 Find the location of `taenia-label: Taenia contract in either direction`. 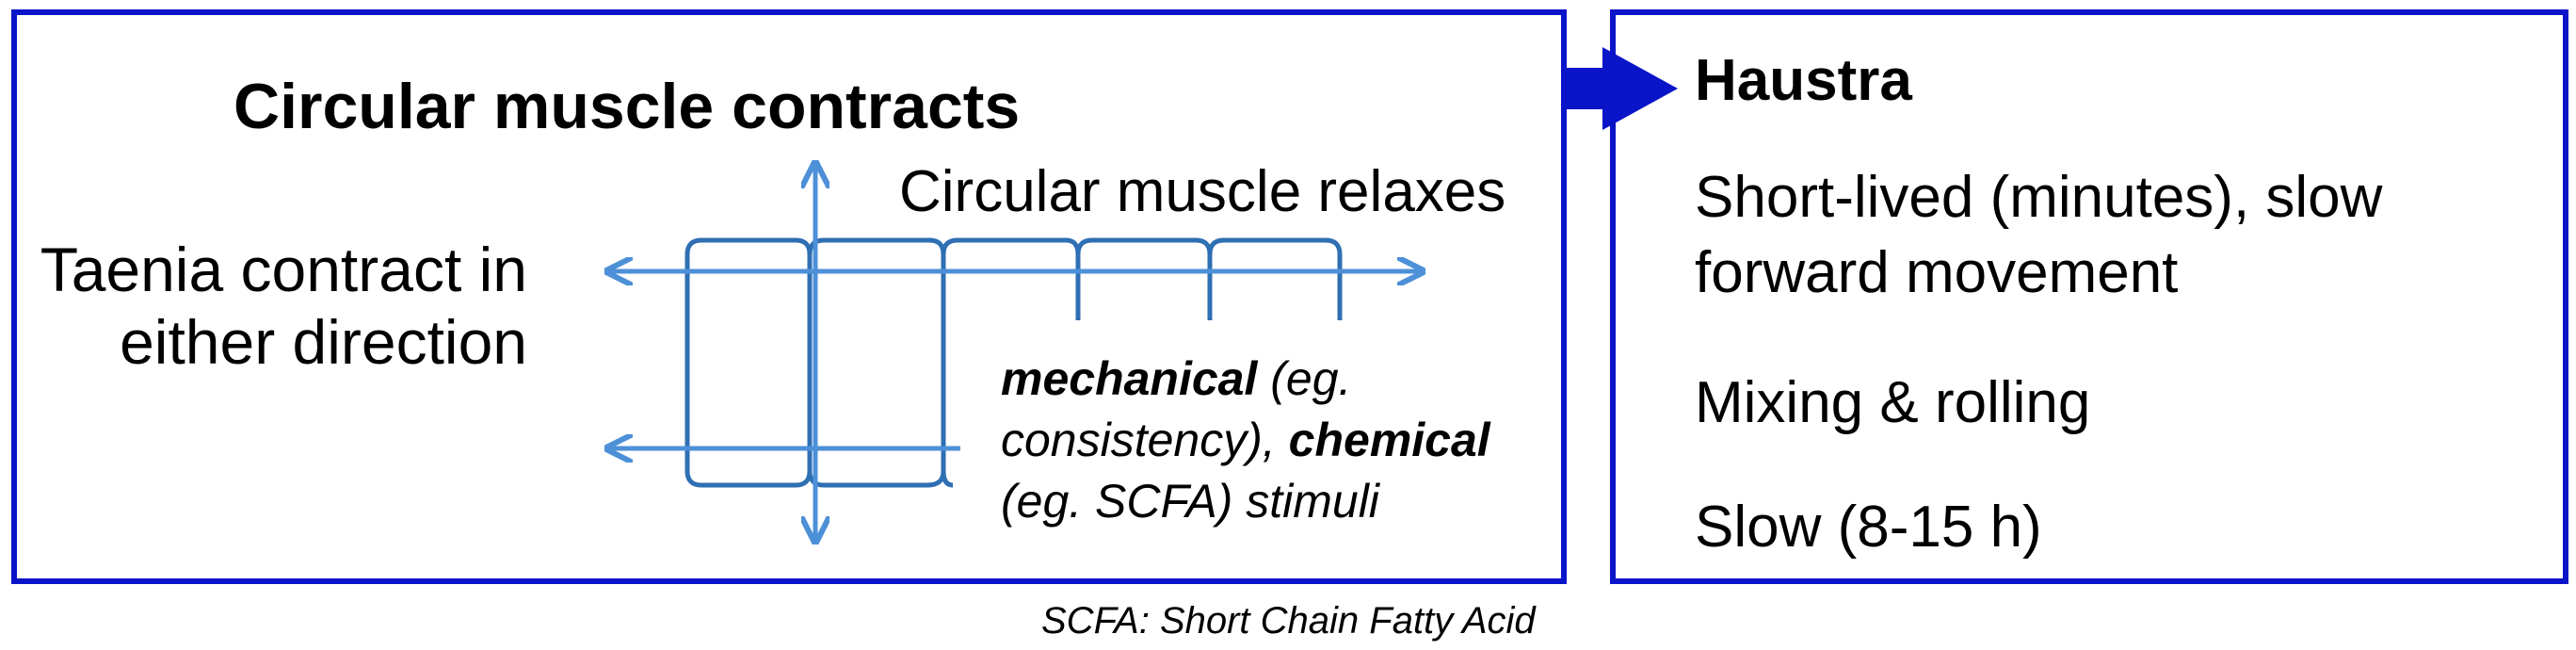

taenia-label: Taenia contract in either direction is located at coordinates (283, 306).